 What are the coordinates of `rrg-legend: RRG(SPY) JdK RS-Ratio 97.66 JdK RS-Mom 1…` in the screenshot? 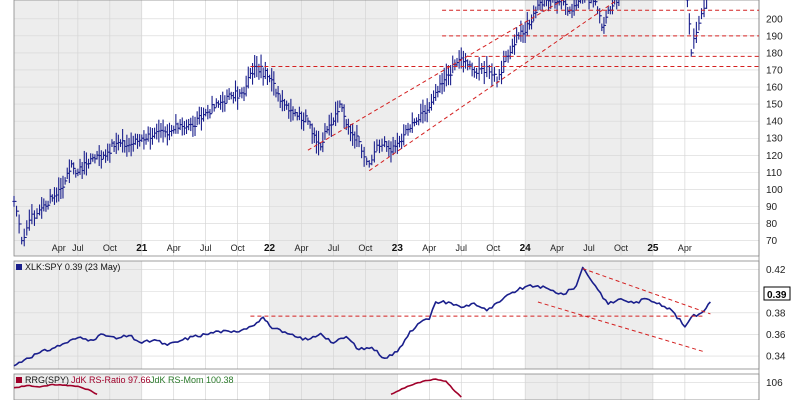 It's located at (125, 380).